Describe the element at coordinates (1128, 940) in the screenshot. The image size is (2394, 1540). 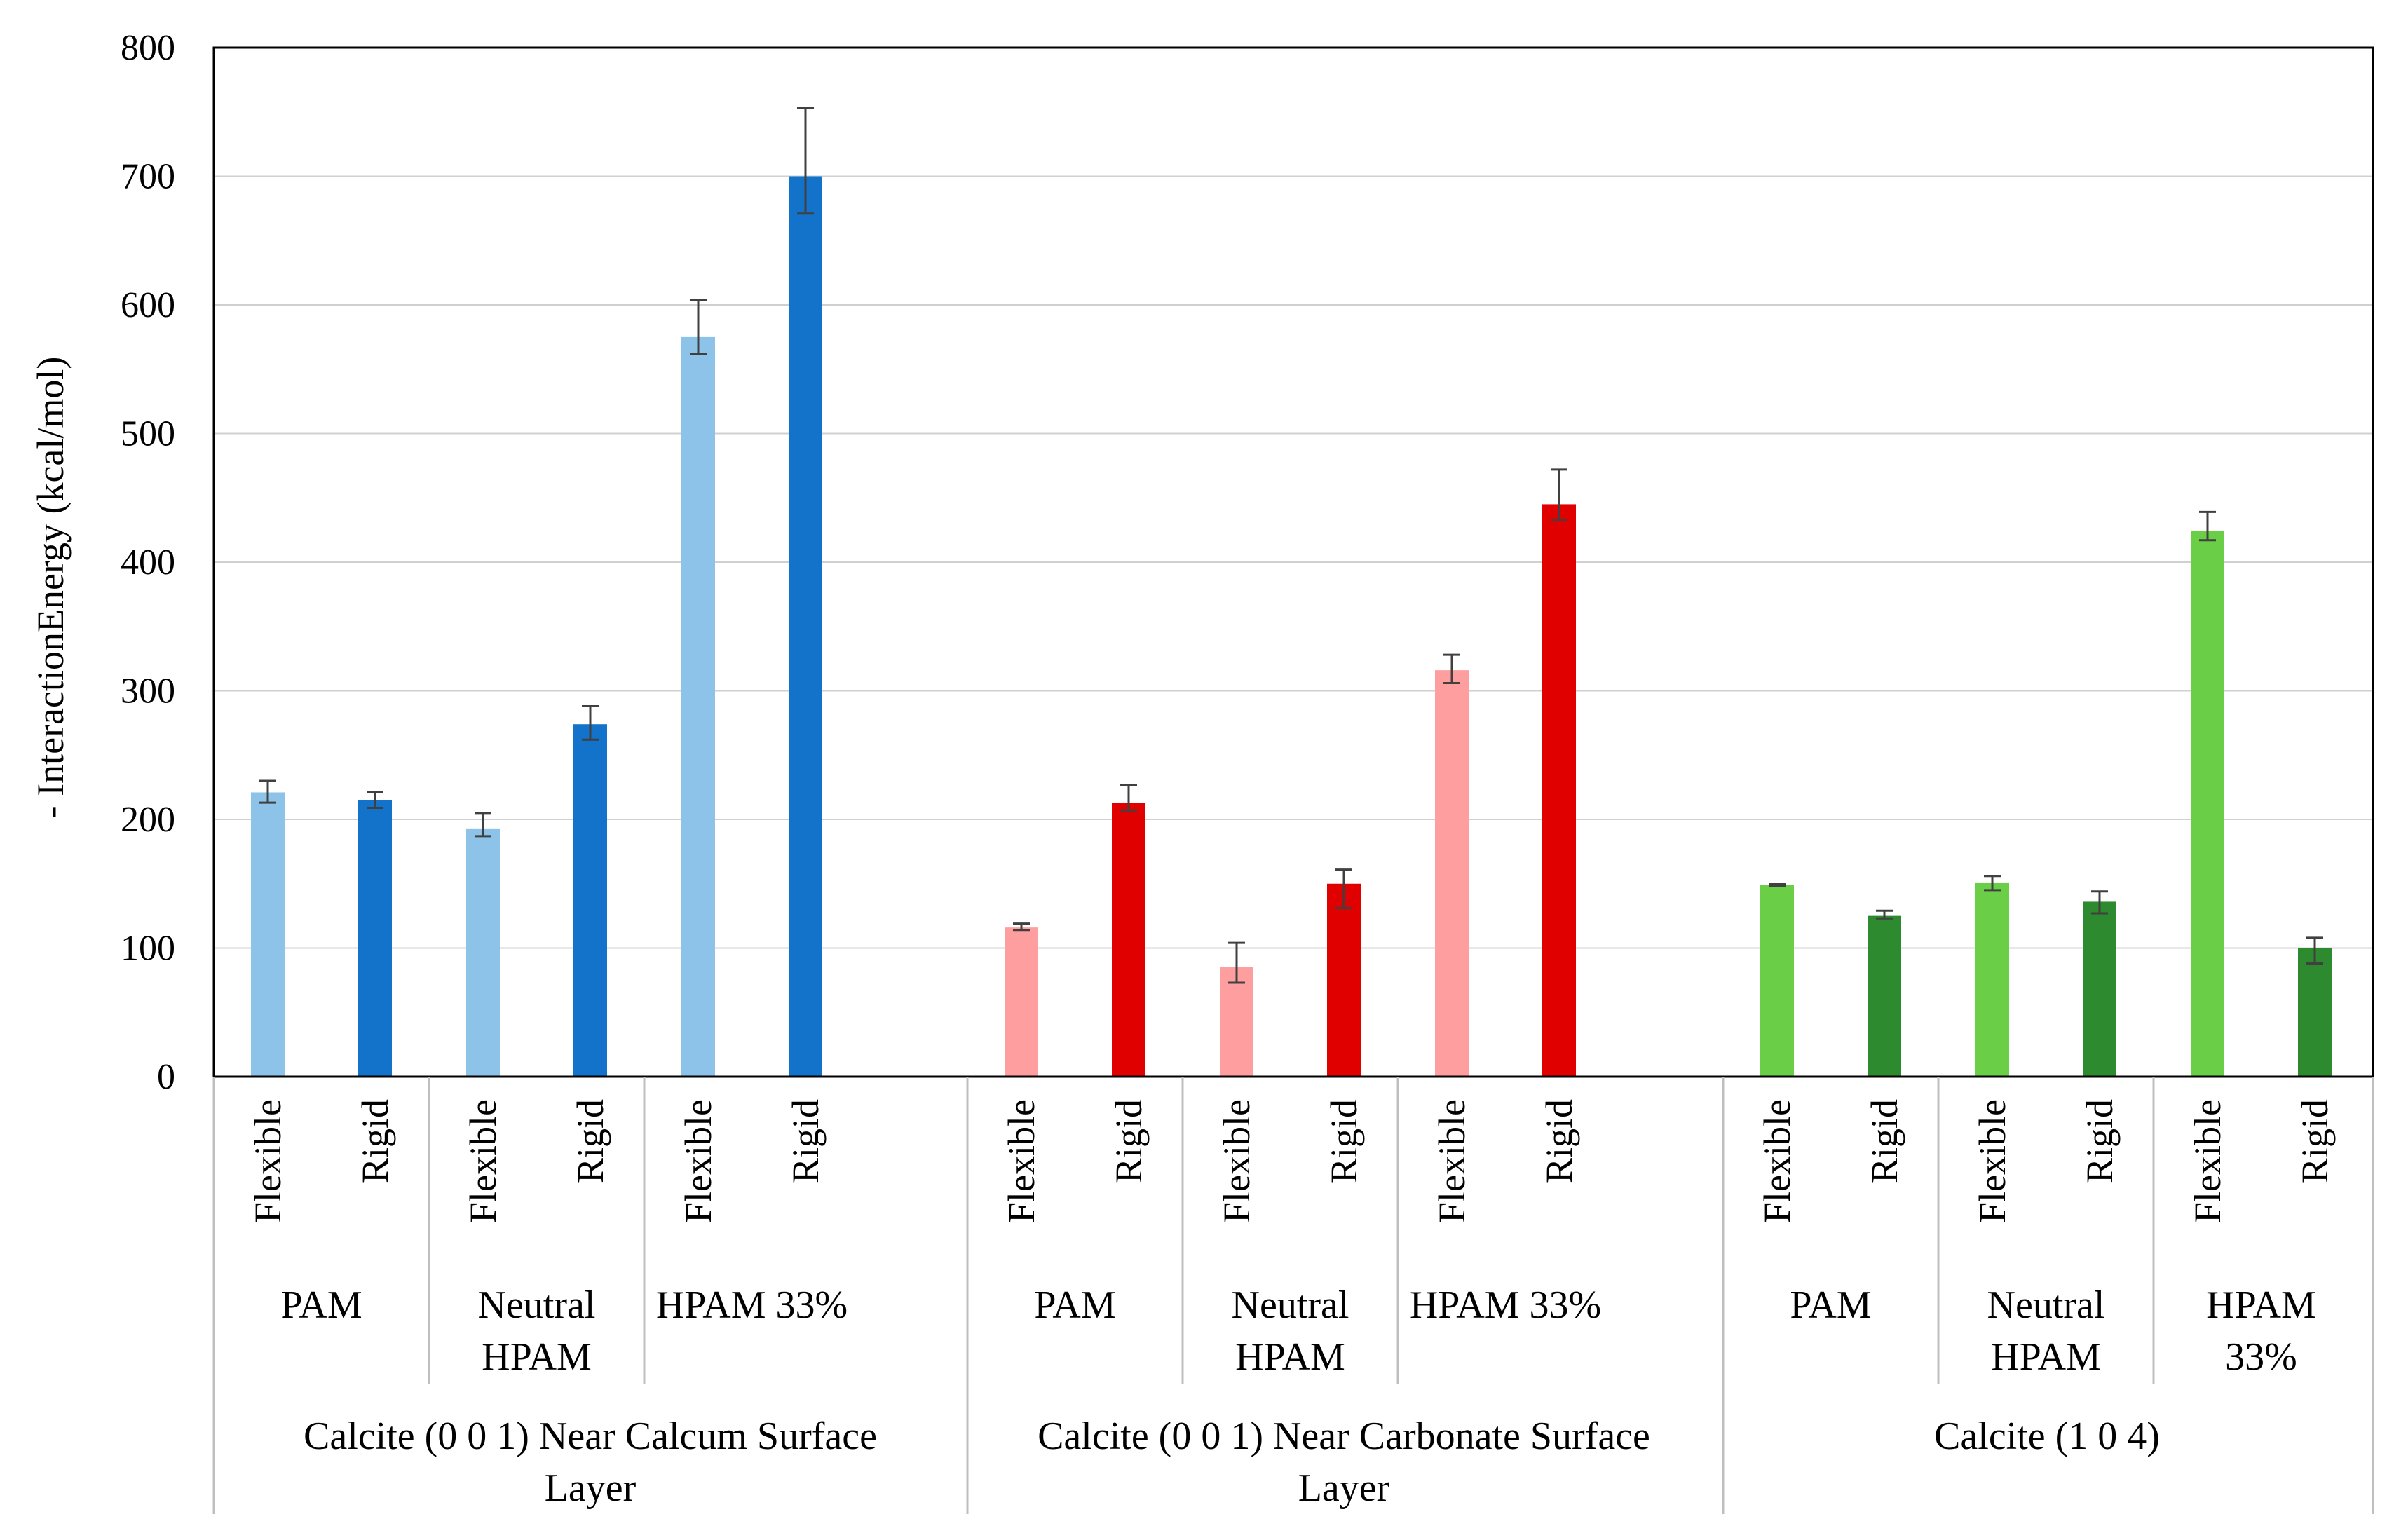
I see `bar-g1-s0-rigid` at that location.